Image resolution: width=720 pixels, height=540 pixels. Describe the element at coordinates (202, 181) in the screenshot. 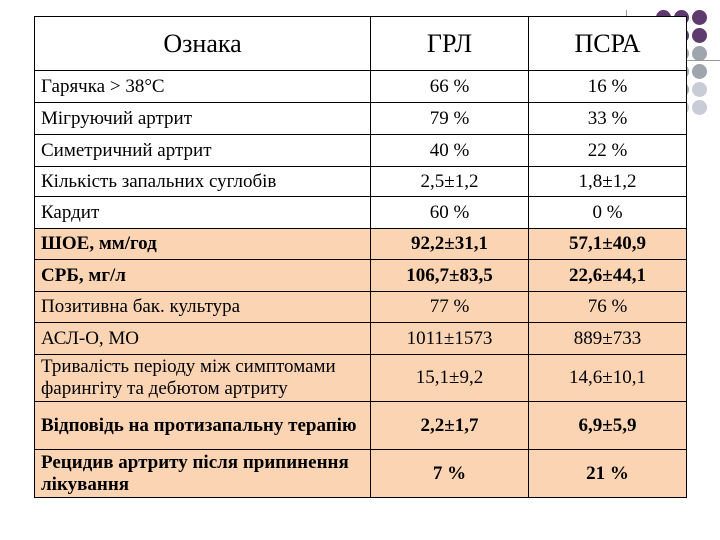

I see `row-label: Кількість запальних суглобів` at that location.